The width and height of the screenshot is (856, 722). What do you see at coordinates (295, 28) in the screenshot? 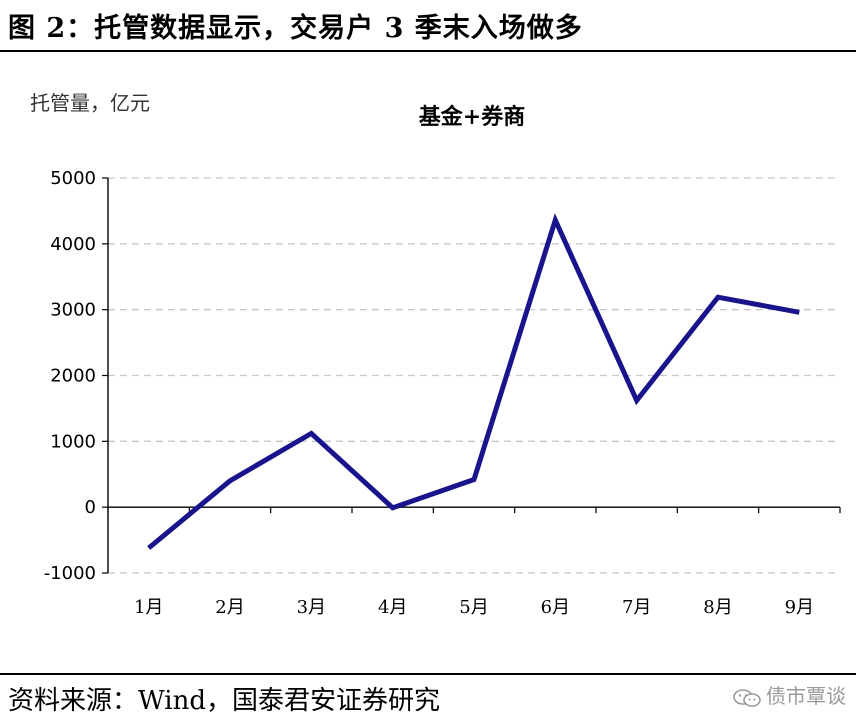
I see `figure-title: 图 2：托管数据显示，交易户 3 季末入场做多` at bounding box center [295, 28].